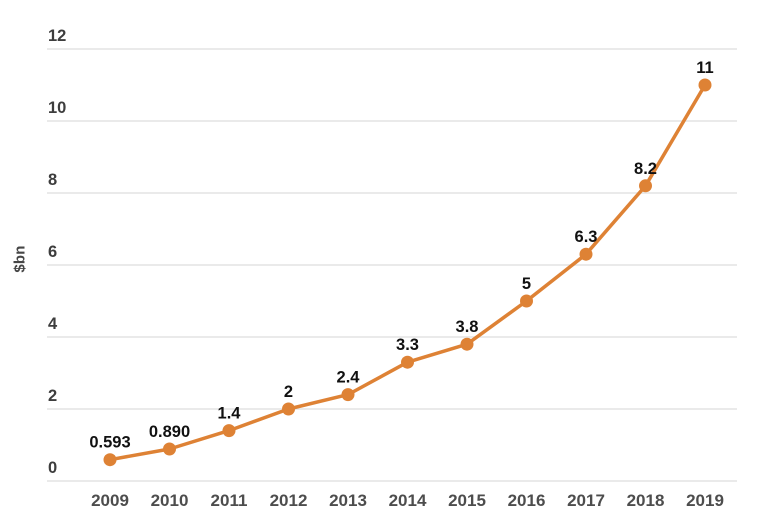 The width and height of the screenshot is (768, 519). I want to click on data-point-label: 8.2, so click(645, 169).